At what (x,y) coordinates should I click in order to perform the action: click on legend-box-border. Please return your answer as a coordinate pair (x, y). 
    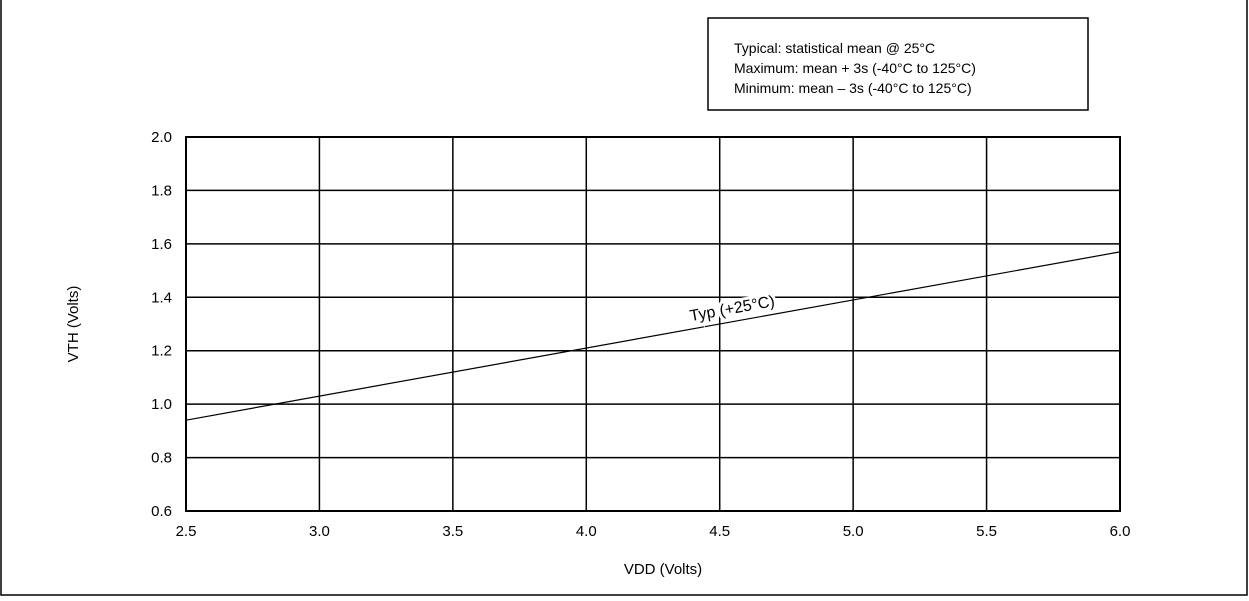
    Looking at the image, I should click on (898, 64).